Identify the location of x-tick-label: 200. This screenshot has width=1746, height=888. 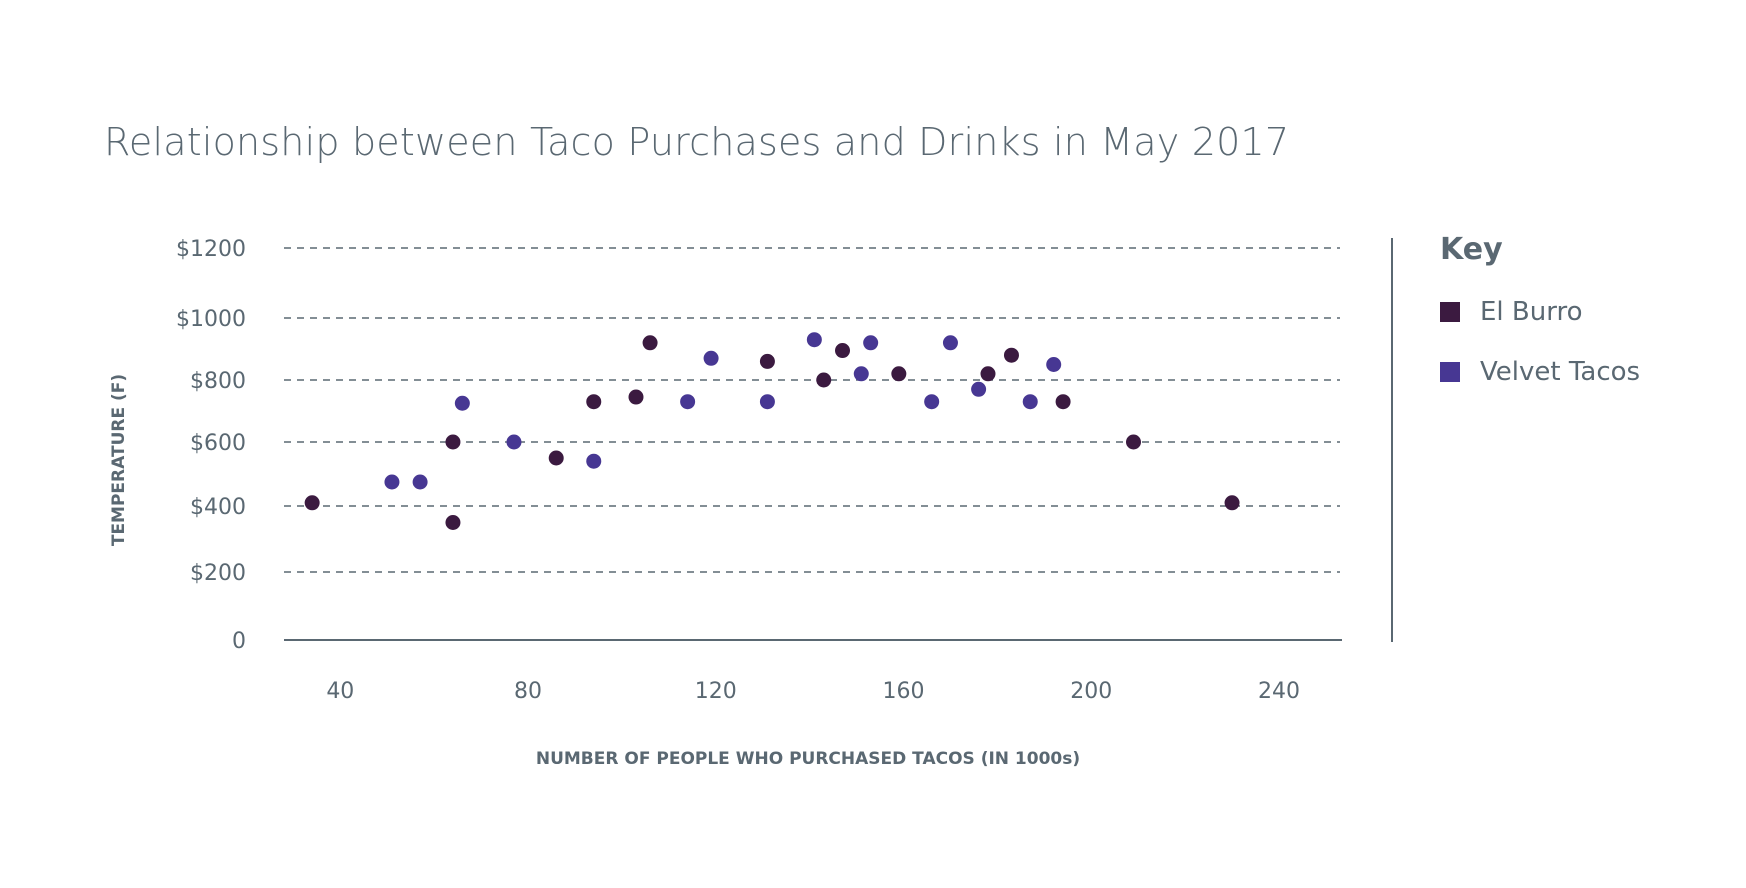
(1091, 691).